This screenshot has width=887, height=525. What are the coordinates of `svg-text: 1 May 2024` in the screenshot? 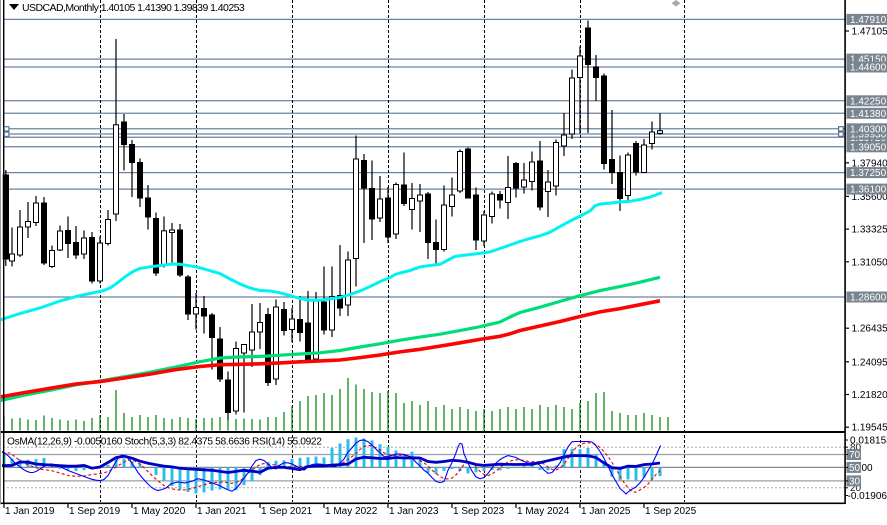 It's located at (543, 511).